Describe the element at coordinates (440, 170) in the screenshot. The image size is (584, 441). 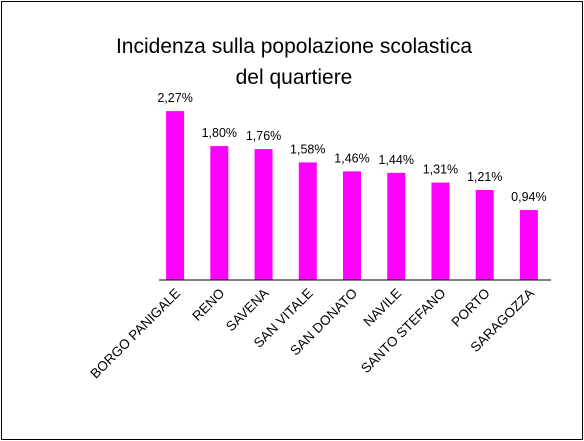
I see `value-label: 1,31%` at that location.